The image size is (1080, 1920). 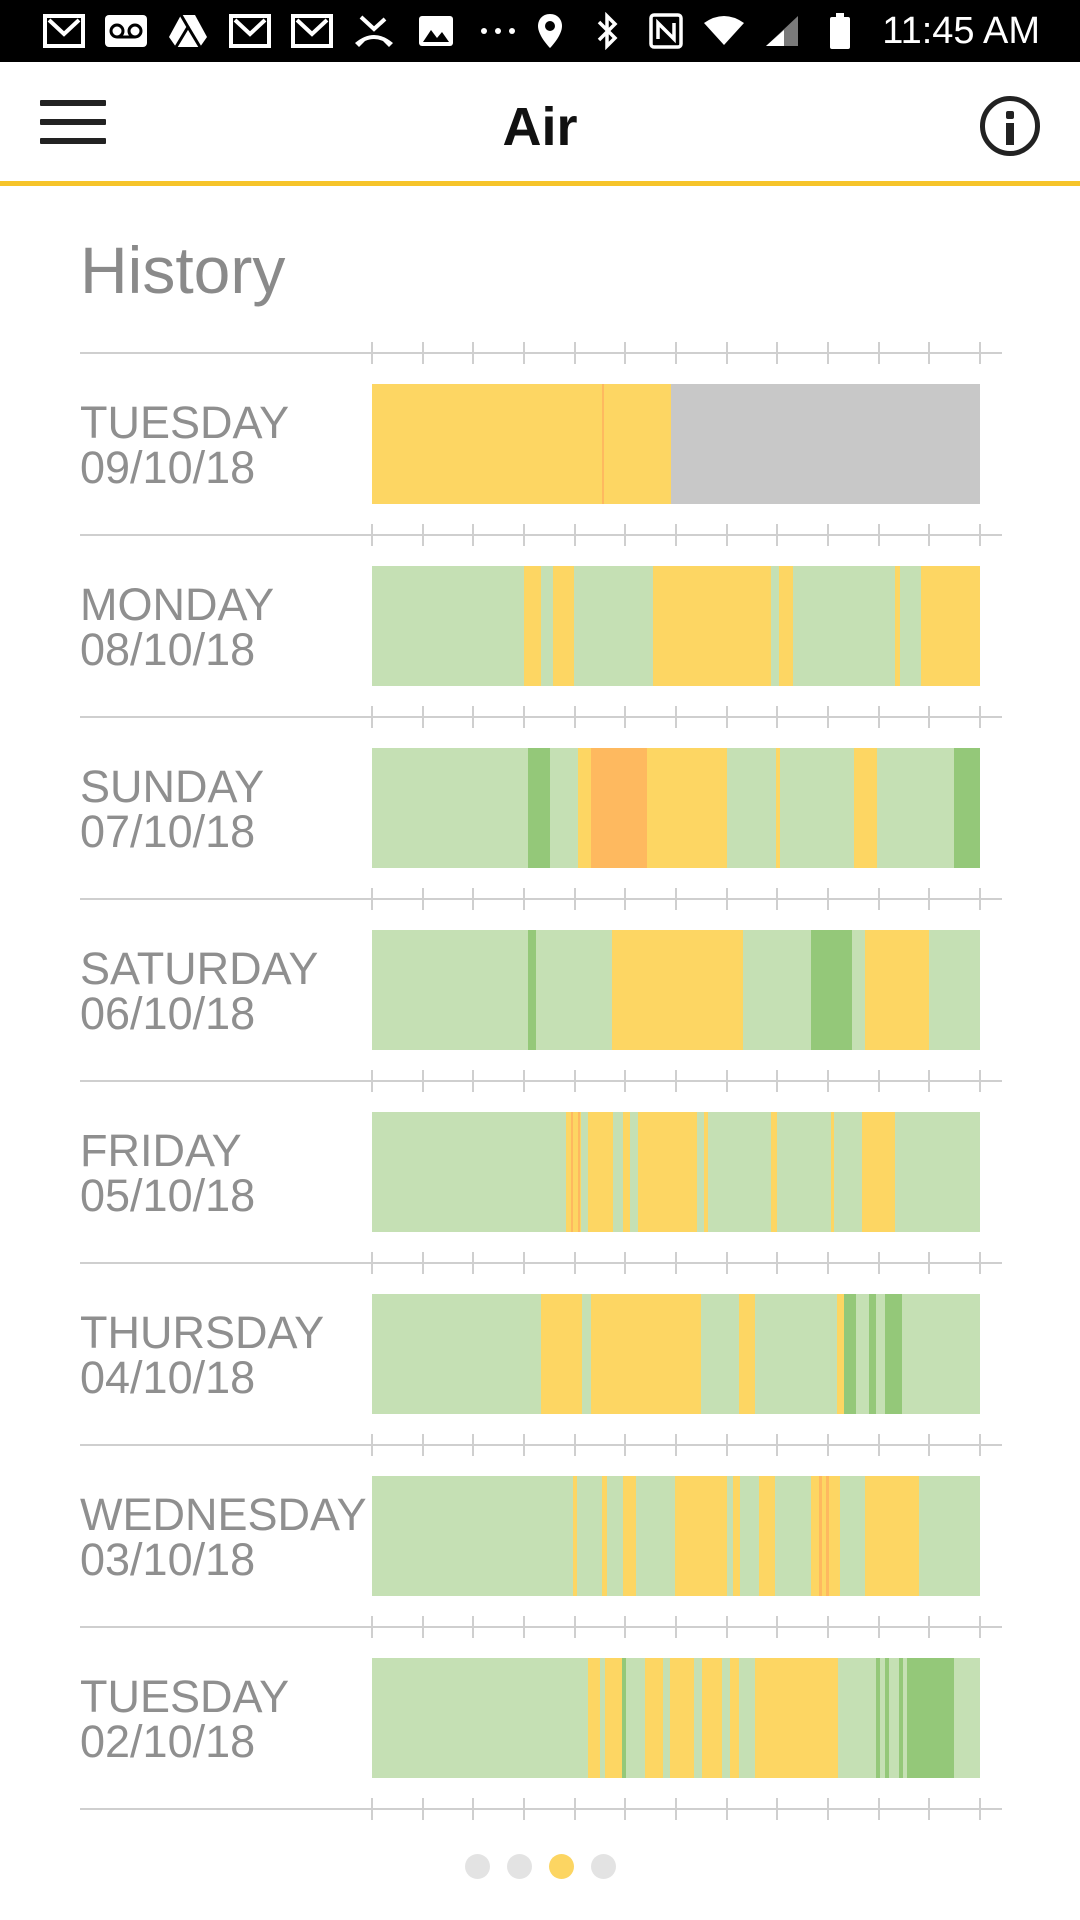 What do you see at coordinates (172, 809) in the screenshot?
I see `day-label: SUNDAY 07/10/18` at bounding box center [172, 809].